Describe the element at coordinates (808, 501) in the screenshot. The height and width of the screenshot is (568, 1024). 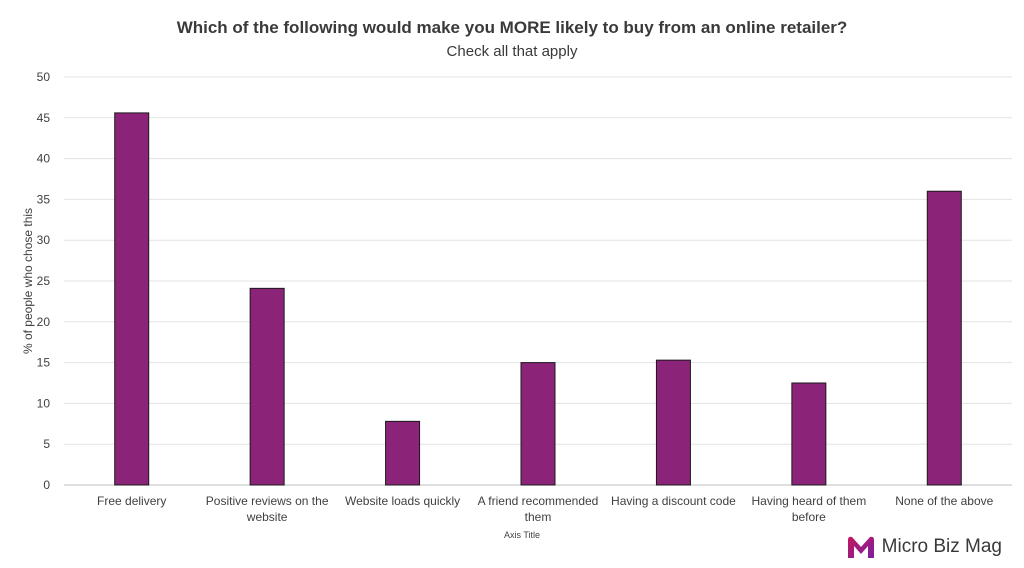
I see `x-category-label: Having heard of them` at that location.